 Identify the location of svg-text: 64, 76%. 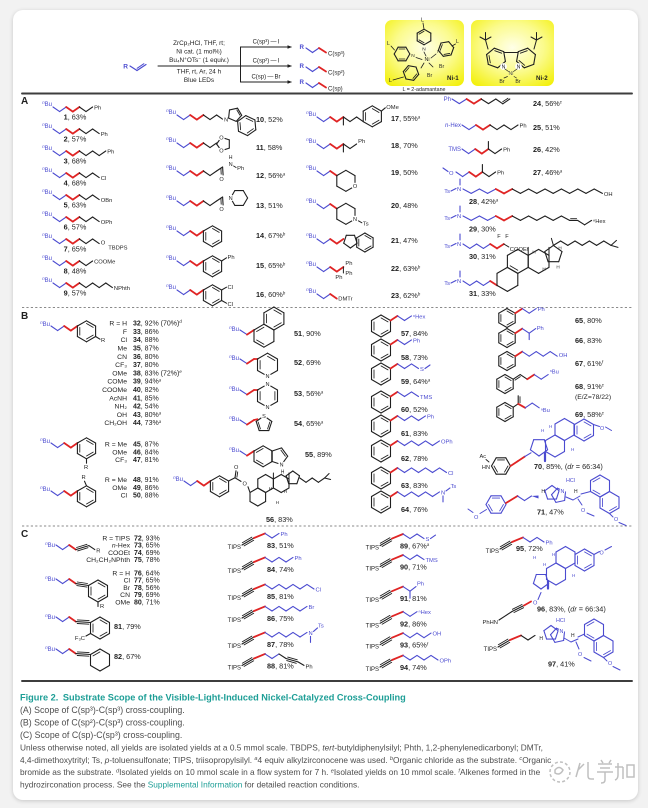
(414, 509).